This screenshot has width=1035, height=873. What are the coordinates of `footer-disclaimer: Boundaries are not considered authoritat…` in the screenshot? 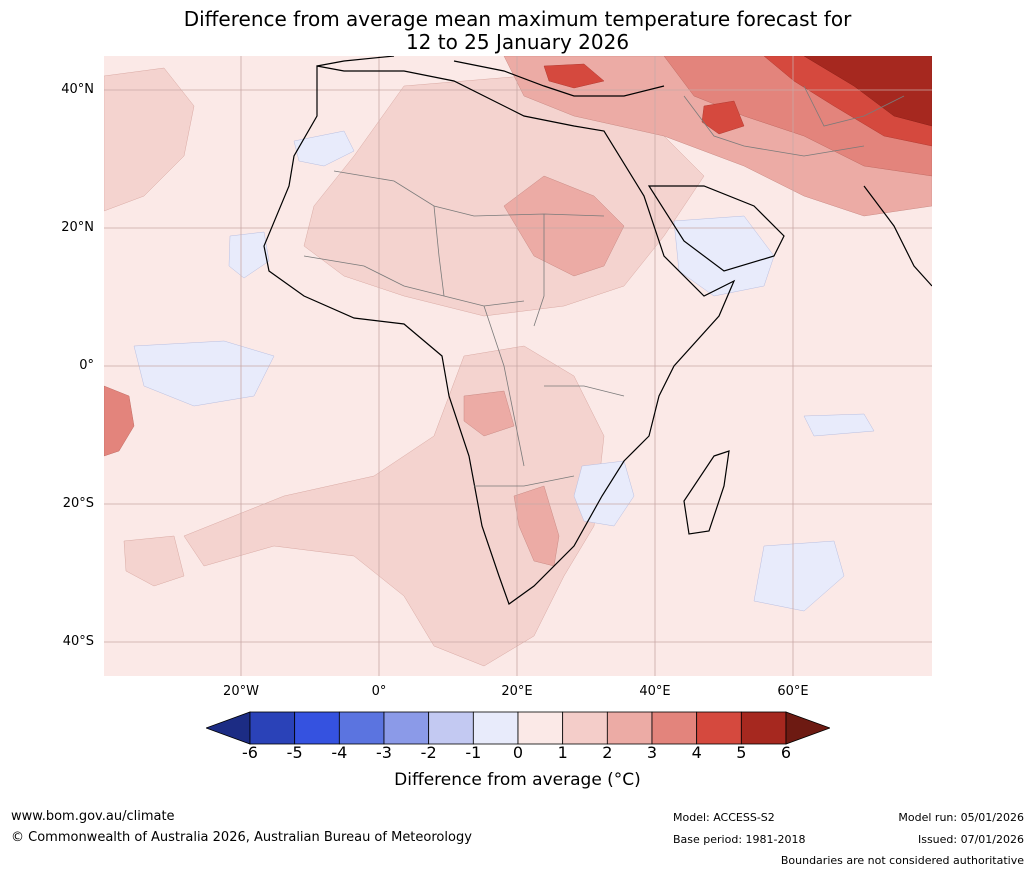 It's located at (902, 860).